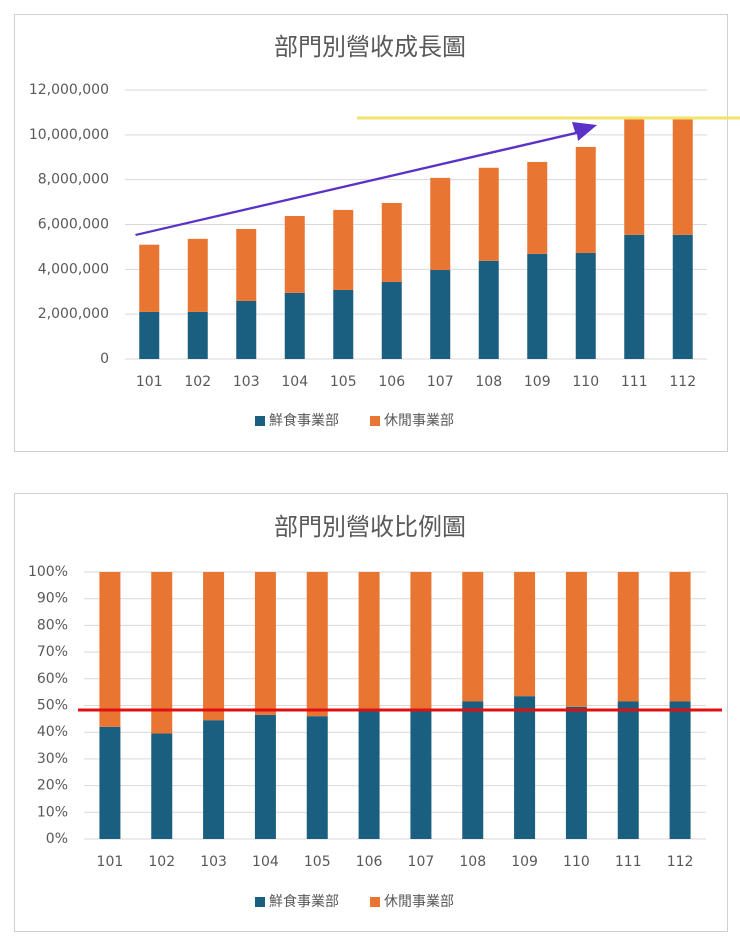 Image resolution: width=740 pixels, height=947 pixels. What do you see at coordinates (370, 527) in the screenshot?
I see `chart-title: 部門別營收比例圖` at bounding box center [370, 527].